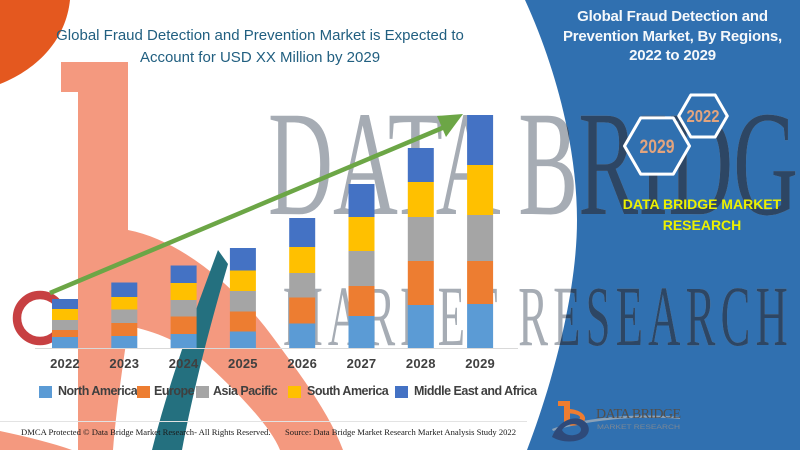 Image resolution: width=800 pixels, height=450 pixels. I want to click on svg-text: 2022, so click(703, 116).